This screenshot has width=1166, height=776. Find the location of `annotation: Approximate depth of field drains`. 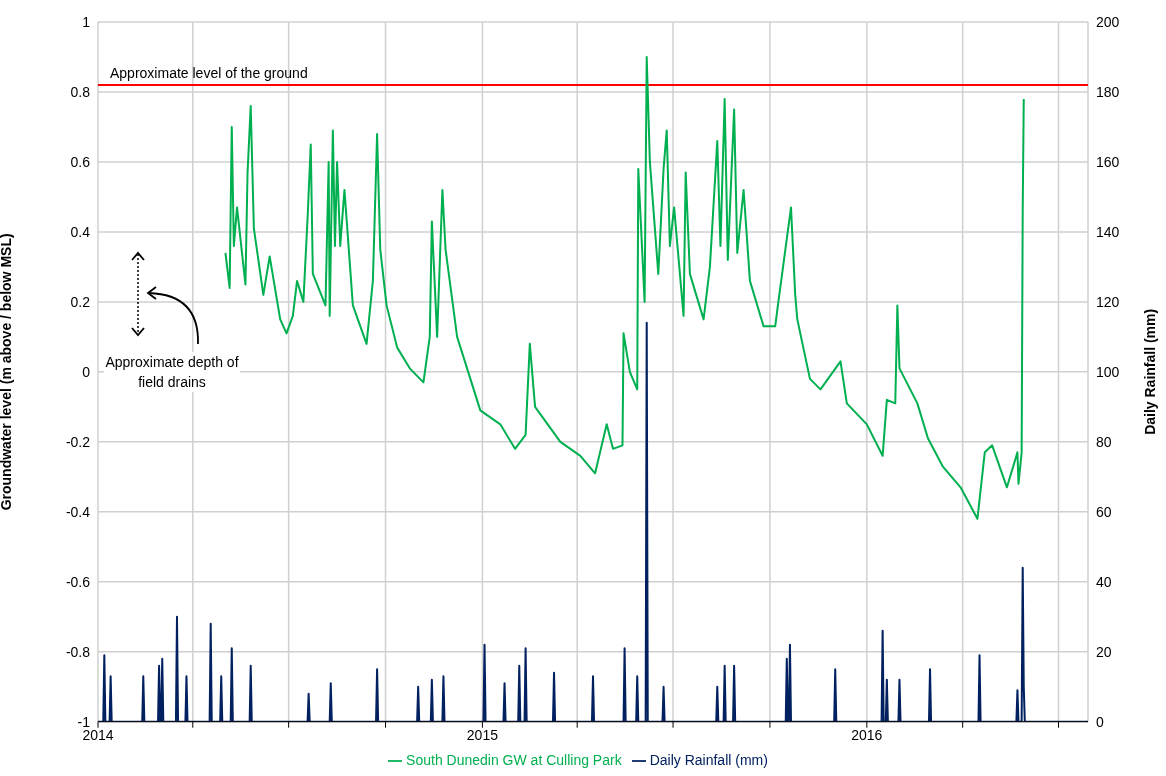

annotation: Approximate depth of field drains is located at coordinates (172, 372).